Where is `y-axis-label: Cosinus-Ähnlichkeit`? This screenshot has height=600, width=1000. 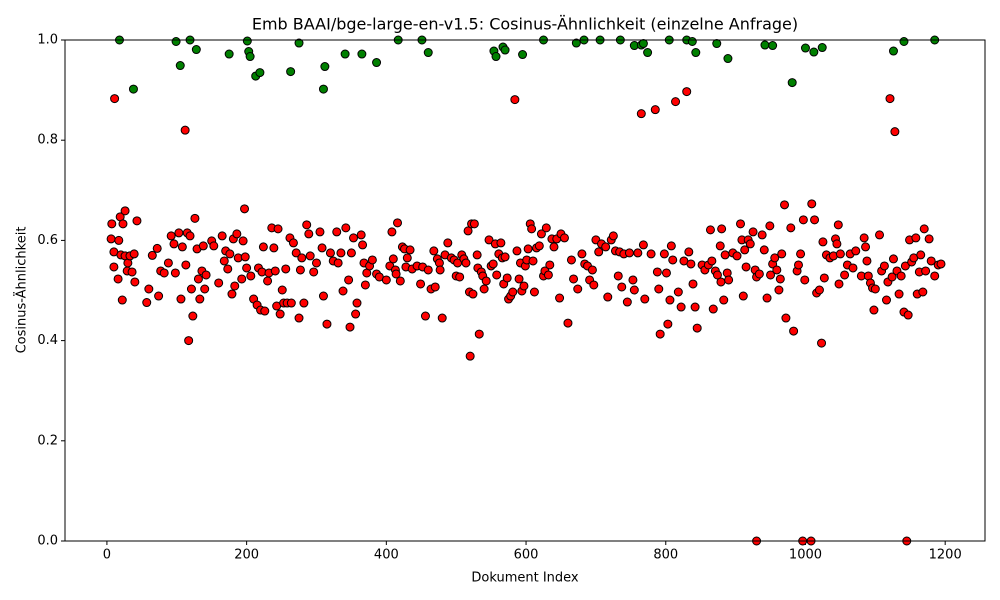
y-axis-label: Cosinus-Ähnlichkeit is located at coordinates (22, 290).